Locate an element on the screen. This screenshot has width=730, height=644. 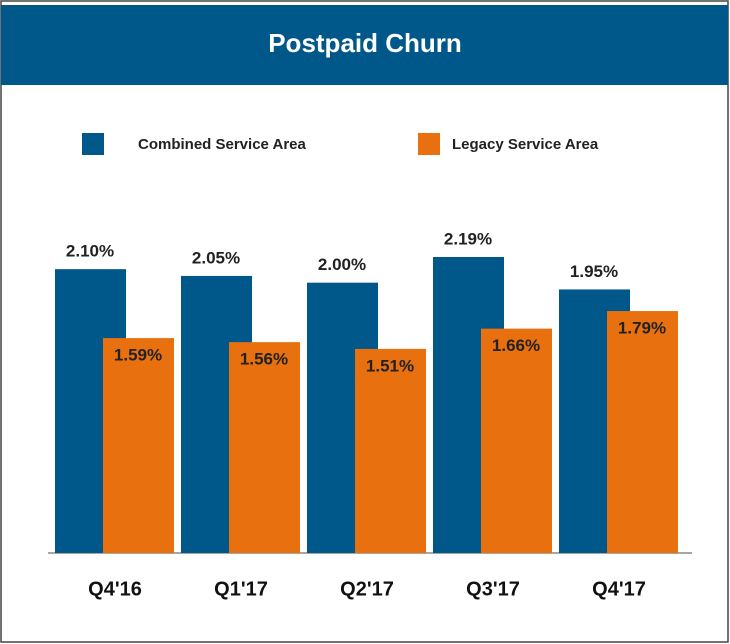
x-tick-label: Q2'17 is located at coordinates (367, 589).